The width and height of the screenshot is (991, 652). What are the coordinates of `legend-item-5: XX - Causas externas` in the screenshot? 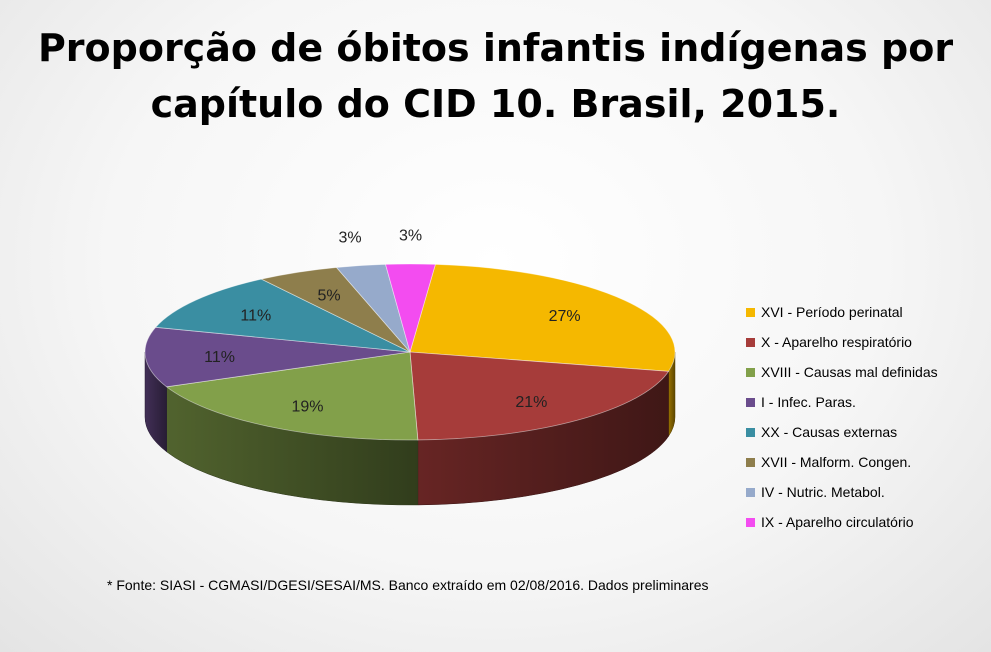 It's located at (842, 432).